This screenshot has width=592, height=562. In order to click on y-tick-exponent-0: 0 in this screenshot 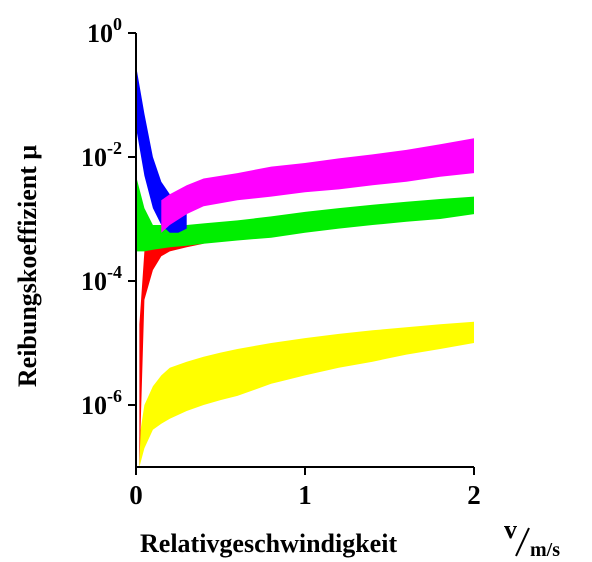, I will do `click(117, 24)`.